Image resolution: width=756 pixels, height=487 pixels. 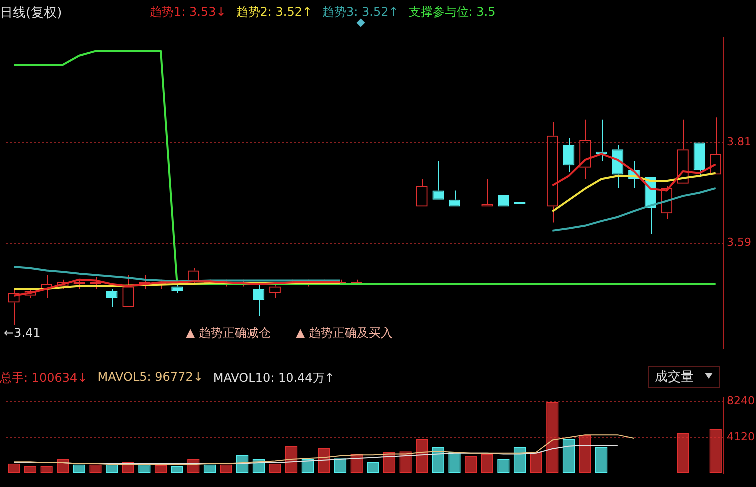 I want to click on y-tick-label: 4120, so click(x=741, y=437).